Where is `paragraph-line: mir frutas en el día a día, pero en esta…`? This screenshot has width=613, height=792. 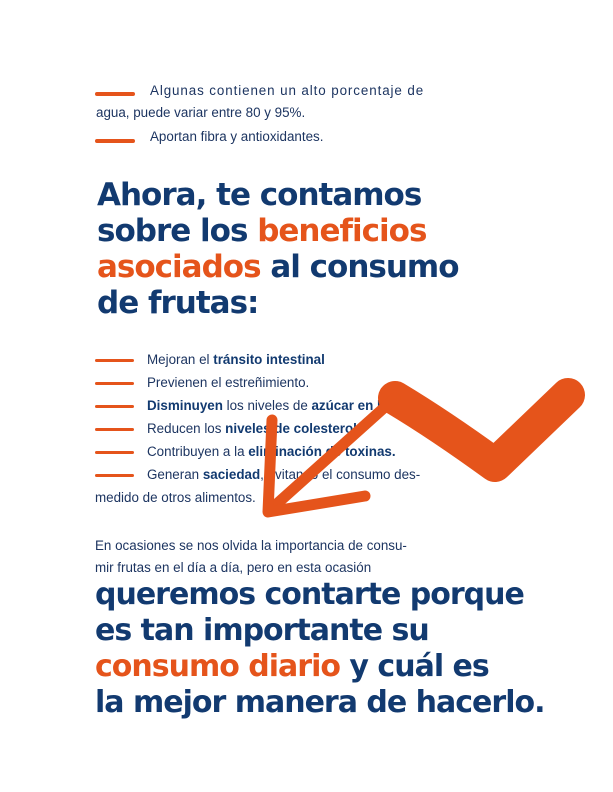
paragraph-line: mir frutas en el día a día, pero en esta… is located at coordinates (233, 567).